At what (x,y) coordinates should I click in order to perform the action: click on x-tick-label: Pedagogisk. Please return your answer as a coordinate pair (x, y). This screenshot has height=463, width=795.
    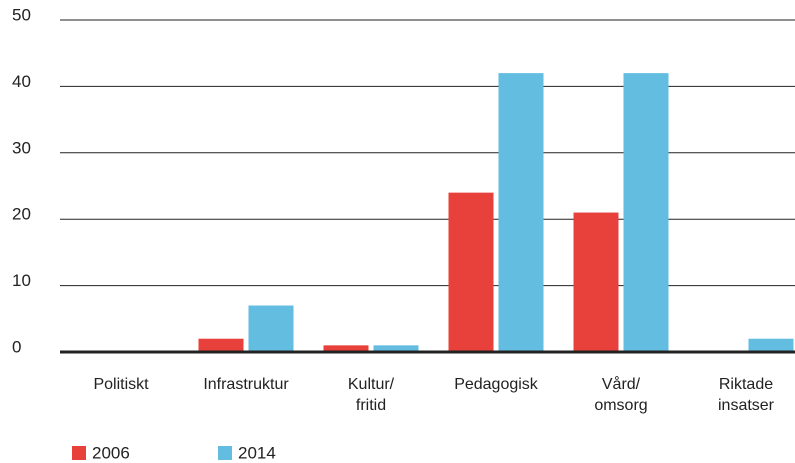
    Looking at the image, I should click on (496, 384).